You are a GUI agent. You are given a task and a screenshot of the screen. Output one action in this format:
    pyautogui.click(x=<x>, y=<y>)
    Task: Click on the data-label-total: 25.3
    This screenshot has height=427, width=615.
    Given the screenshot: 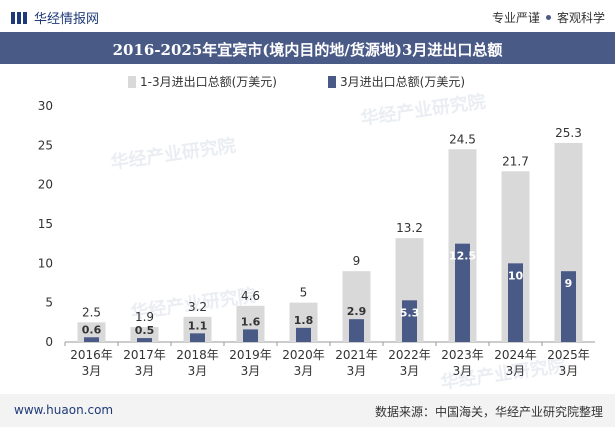 What is the action you would take?
    pyautogui.click(x=568, y=133)
    